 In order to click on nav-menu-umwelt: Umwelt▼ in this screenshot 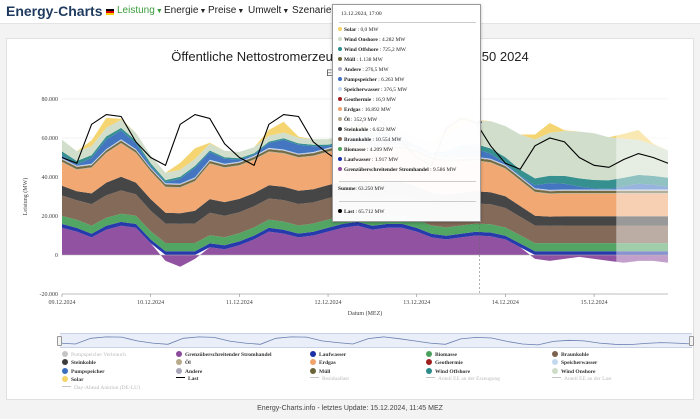, I will do `click(268, 10)`.